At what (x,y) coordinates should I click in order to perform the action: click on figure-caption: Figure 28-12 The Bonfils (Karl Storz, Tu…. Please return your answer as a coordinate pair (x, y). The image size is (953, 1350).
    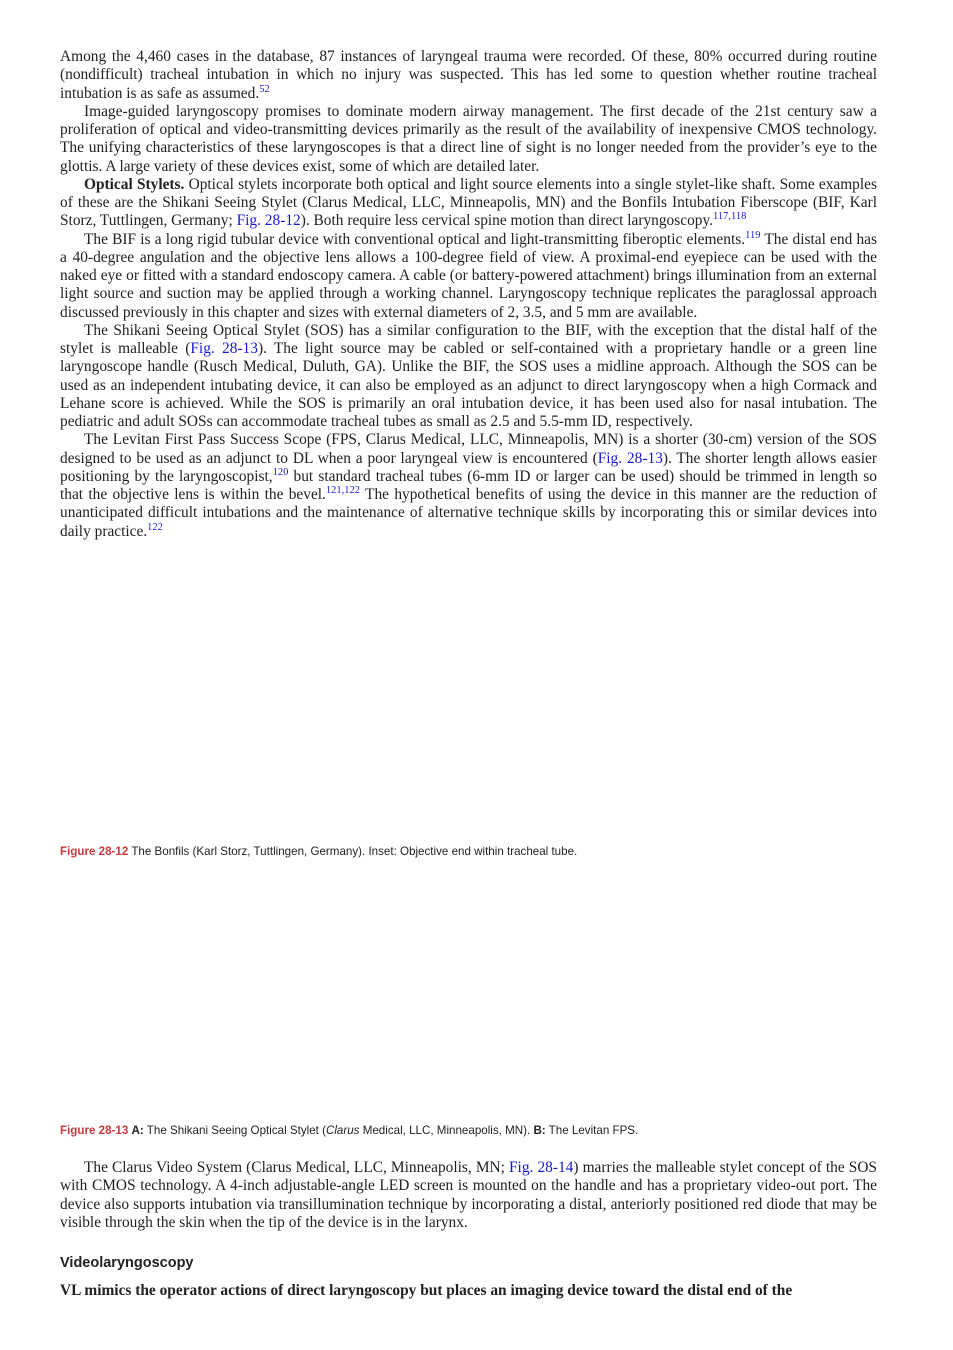
    Looking at the image, I should click on (468, 851).